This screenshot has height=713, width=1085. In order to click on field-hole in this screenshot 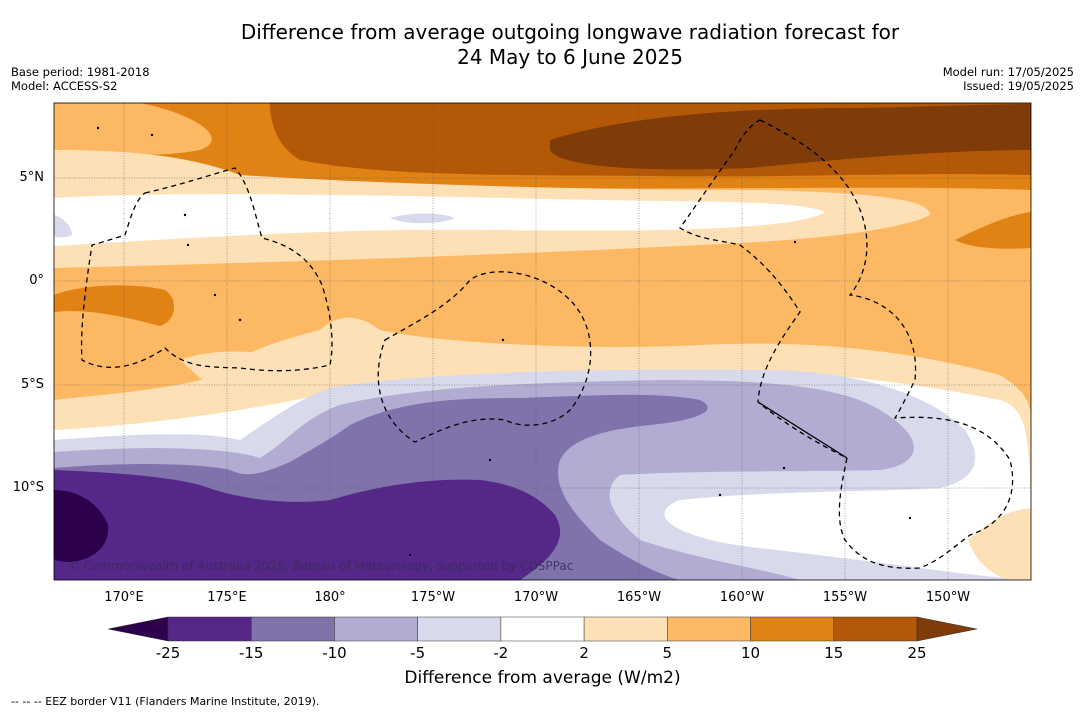, I will do `click(704, 508)`.